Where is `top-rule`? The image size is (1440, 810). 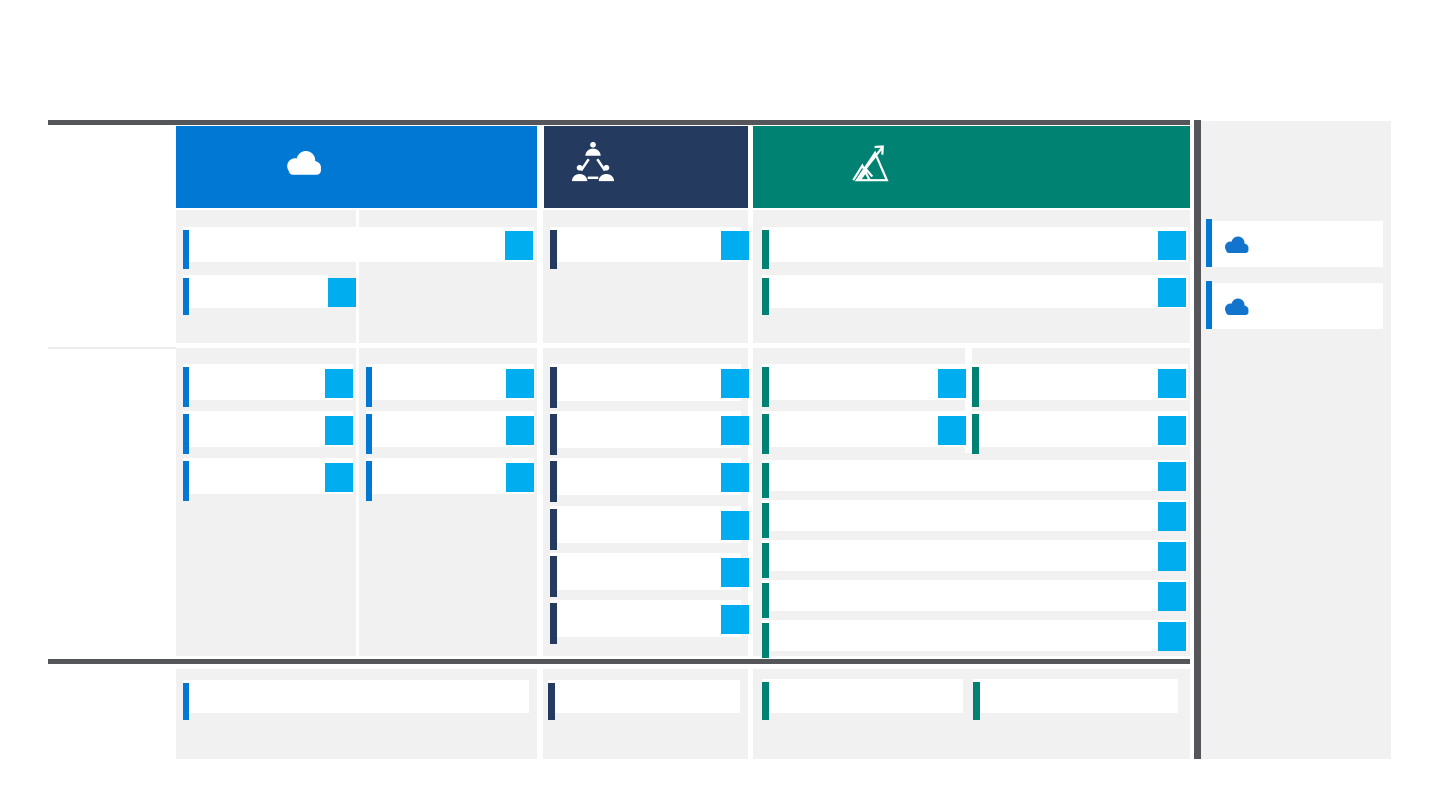
top-rule is located at coordinates (619, 122).